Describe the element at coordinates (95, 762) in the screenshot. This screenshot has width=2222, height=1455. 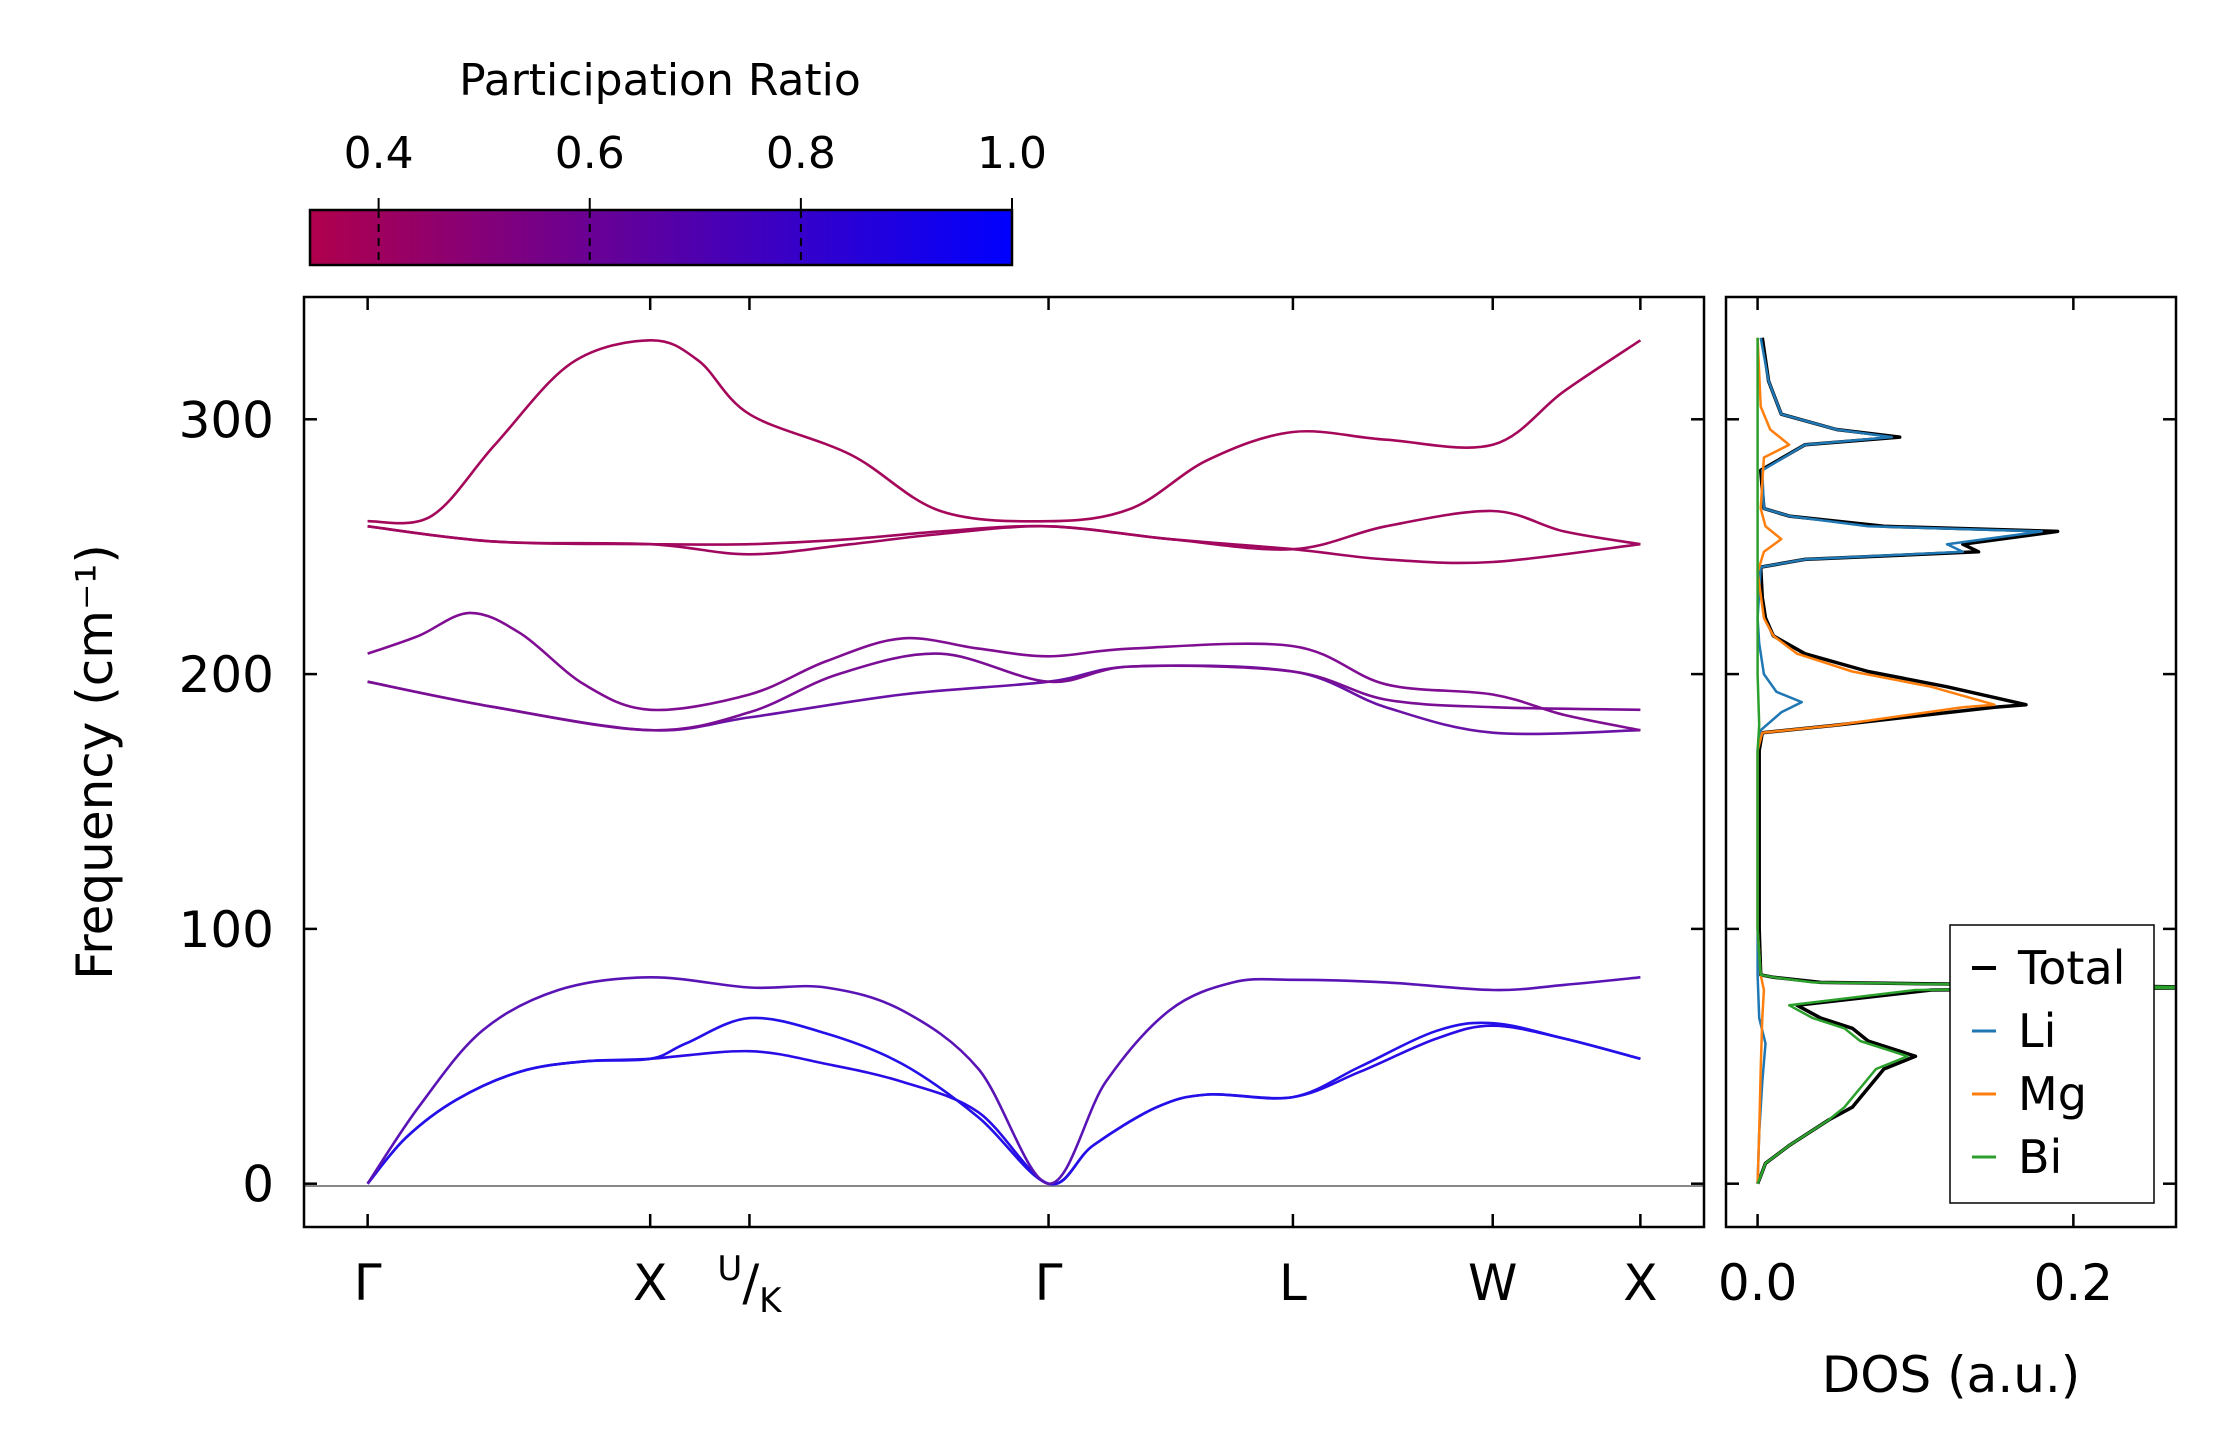
I see `y-axis-label: Frequency (cm⁻¹)` at that location.